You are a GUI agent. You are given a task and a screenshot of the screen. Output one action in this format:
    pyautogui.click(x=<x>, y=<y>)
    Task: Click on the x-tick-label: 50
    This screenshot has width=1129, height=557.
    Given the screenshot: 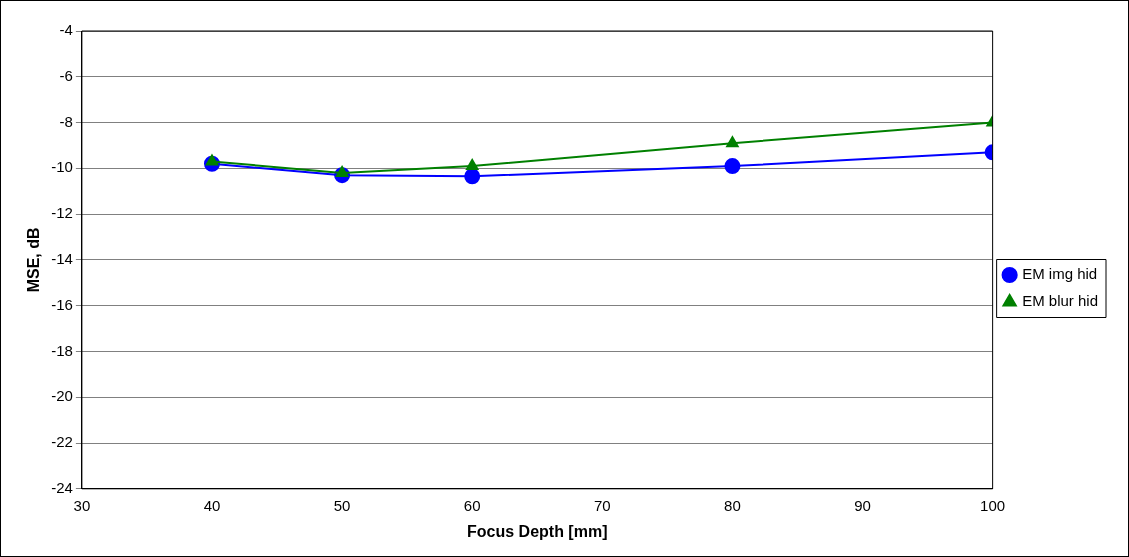 What is the action you would take?
    pyautogui.click(x=342, y=505)
    